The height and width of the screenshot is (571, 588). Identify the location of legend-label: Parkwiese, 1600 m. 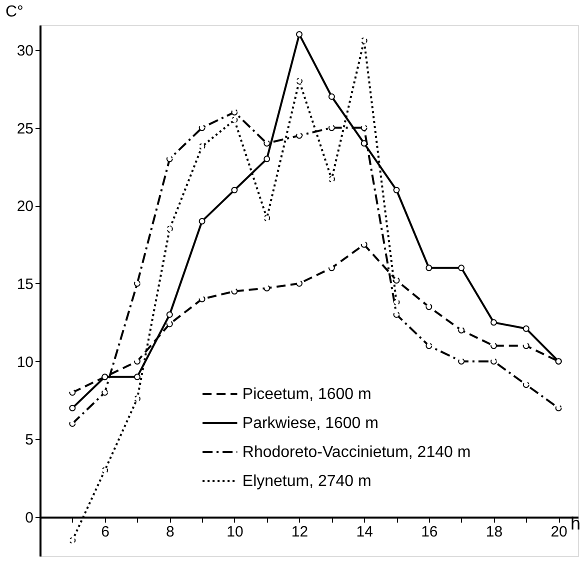
(310, 423).